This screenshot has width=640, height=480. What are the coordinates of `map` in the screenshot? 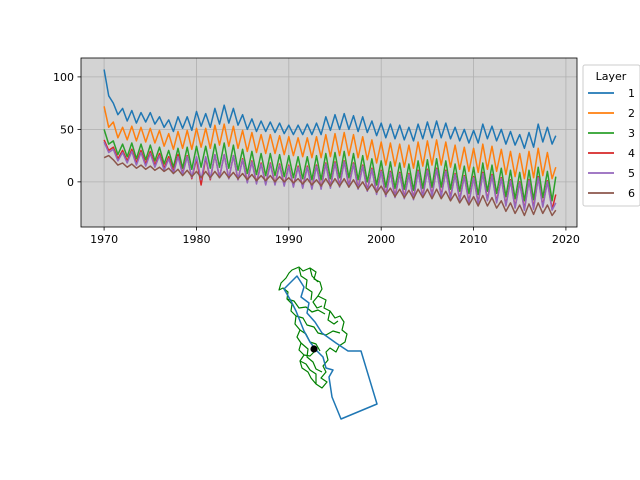 It's located at (328, 343).